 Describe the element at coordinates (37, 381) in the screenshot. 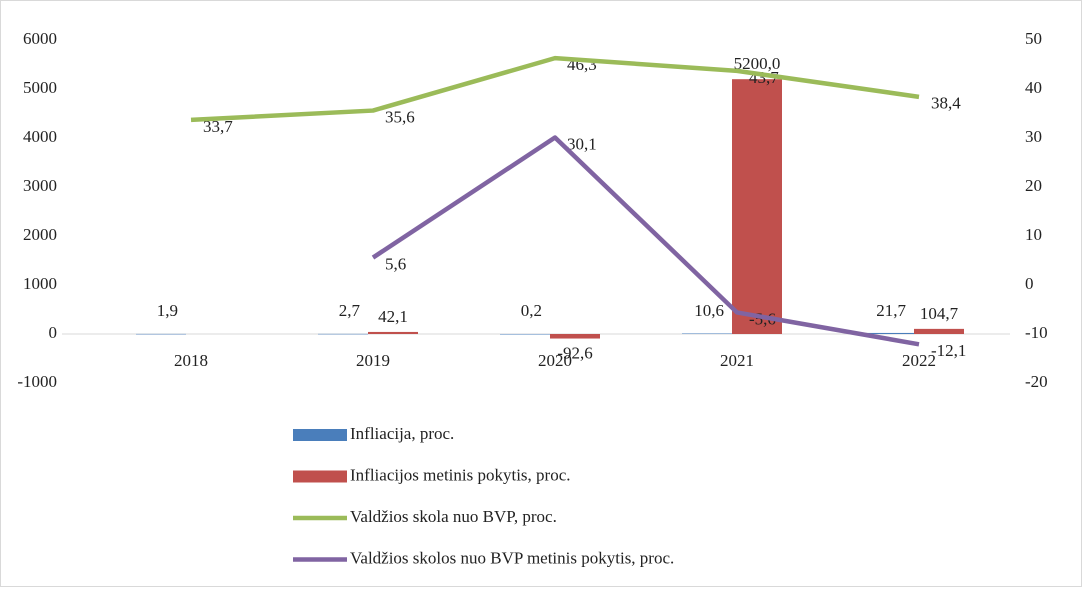

I see `y-tick-label: -1000` at that location.